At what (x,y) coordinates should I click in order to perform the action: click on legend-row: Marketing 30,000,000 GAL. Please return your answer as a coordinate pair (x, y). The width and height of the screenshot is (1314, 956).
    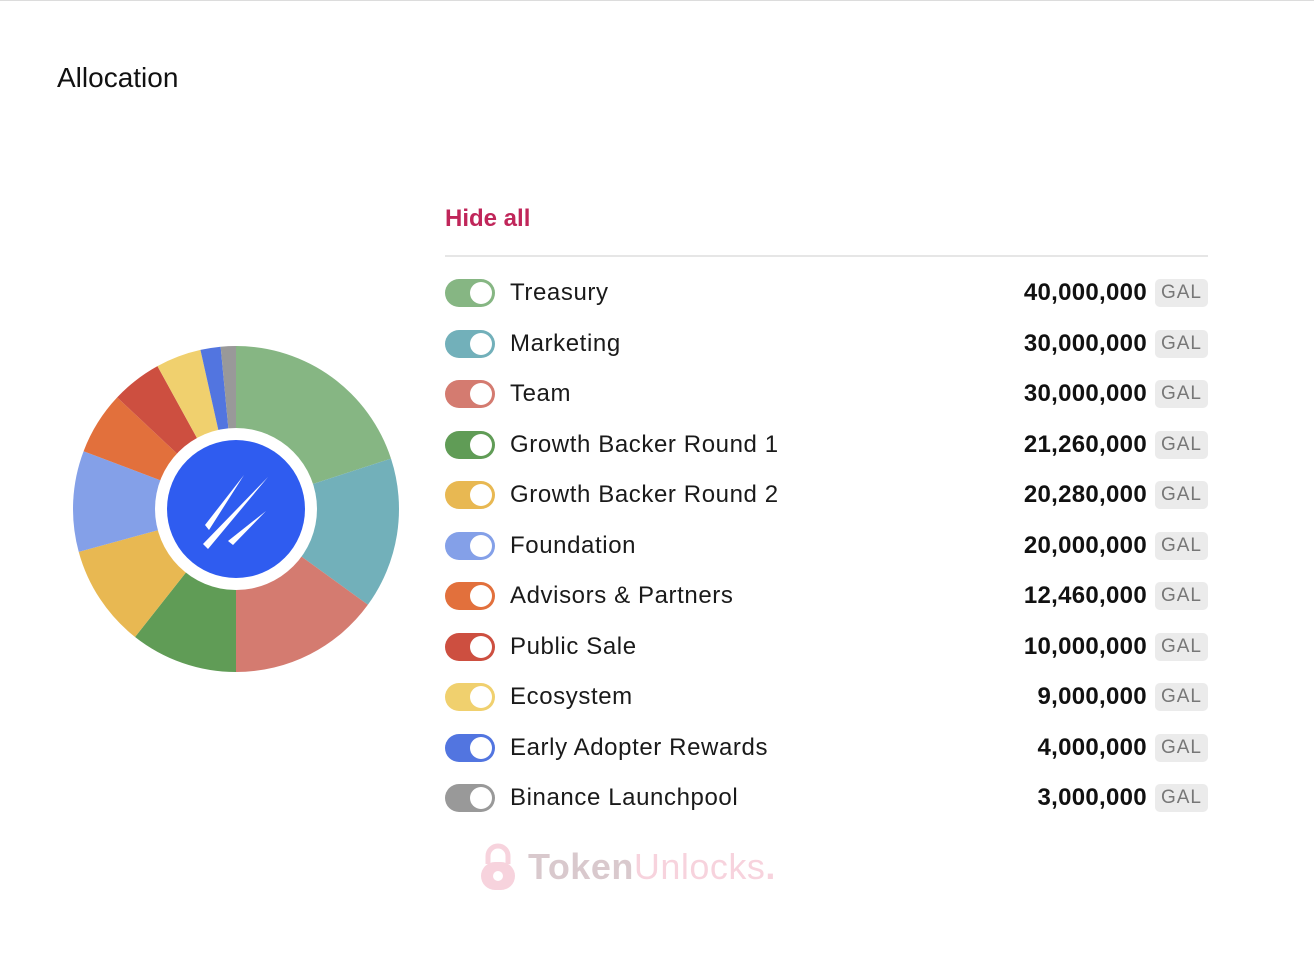
    Looking at the image, I should click on (826, 344).